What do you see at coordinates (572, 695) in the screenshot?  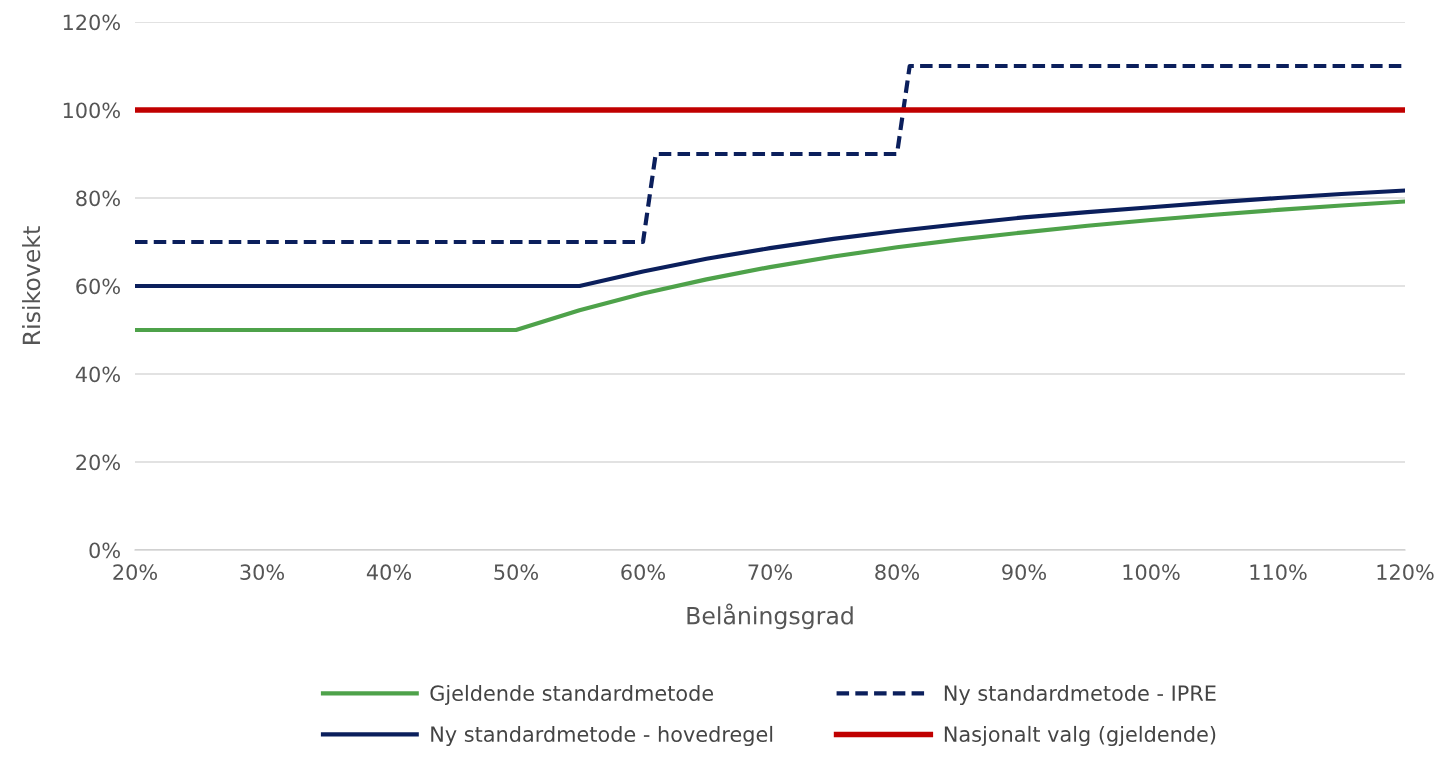 I see `legend-label: Gjeldende standardmetode` at bounding box center [572, 695].